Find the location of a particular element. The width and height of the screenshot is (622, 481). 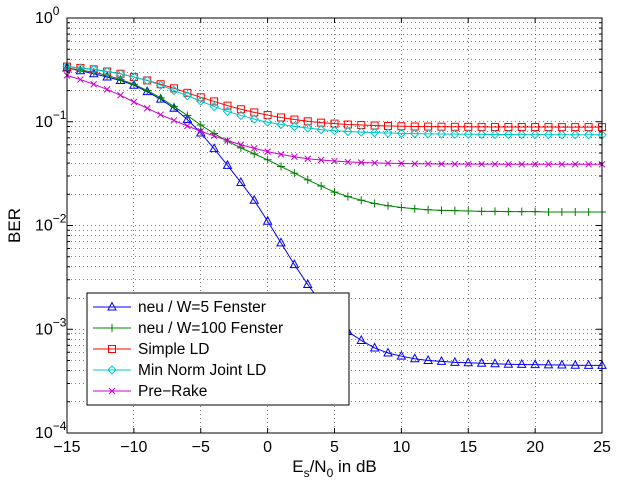

x-axis-label-main: E is located at coordinates (297, 466).